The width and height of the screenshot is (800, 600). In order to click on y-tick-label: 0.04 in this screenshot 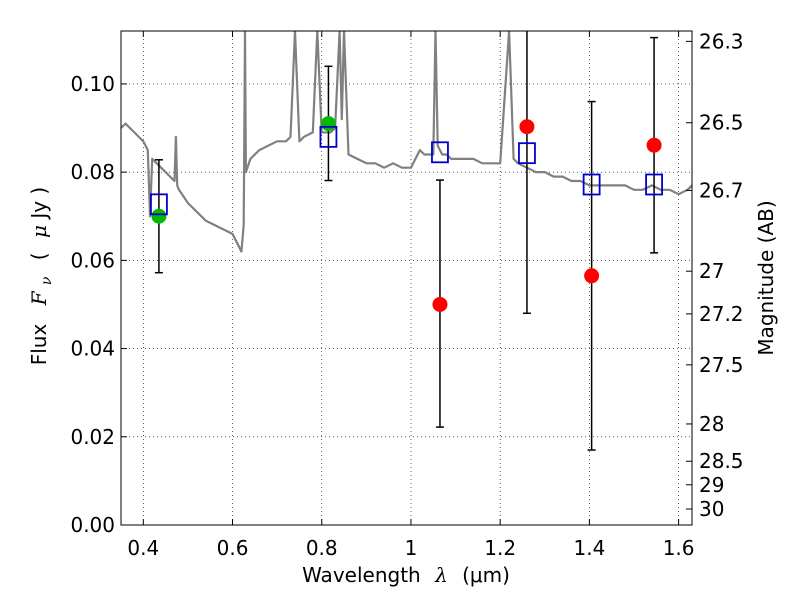, I will do `click(92, 349)`.